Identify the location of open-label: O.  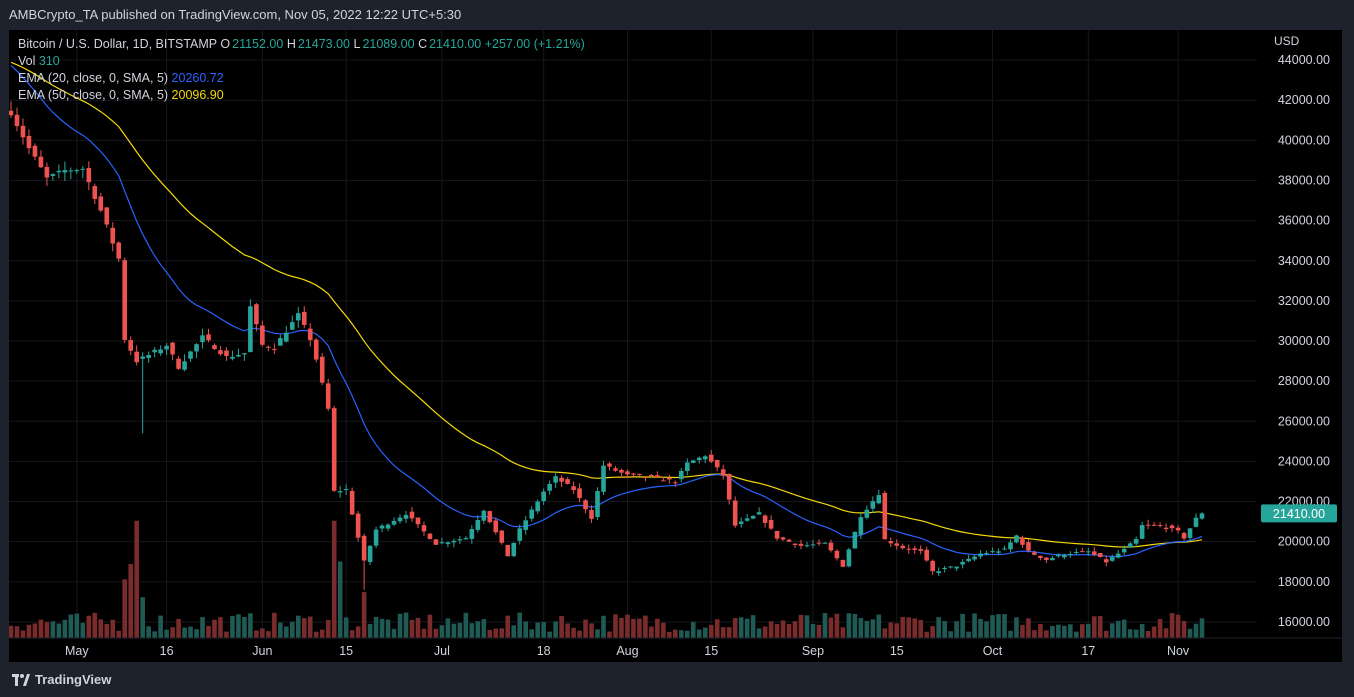
(225, 44).